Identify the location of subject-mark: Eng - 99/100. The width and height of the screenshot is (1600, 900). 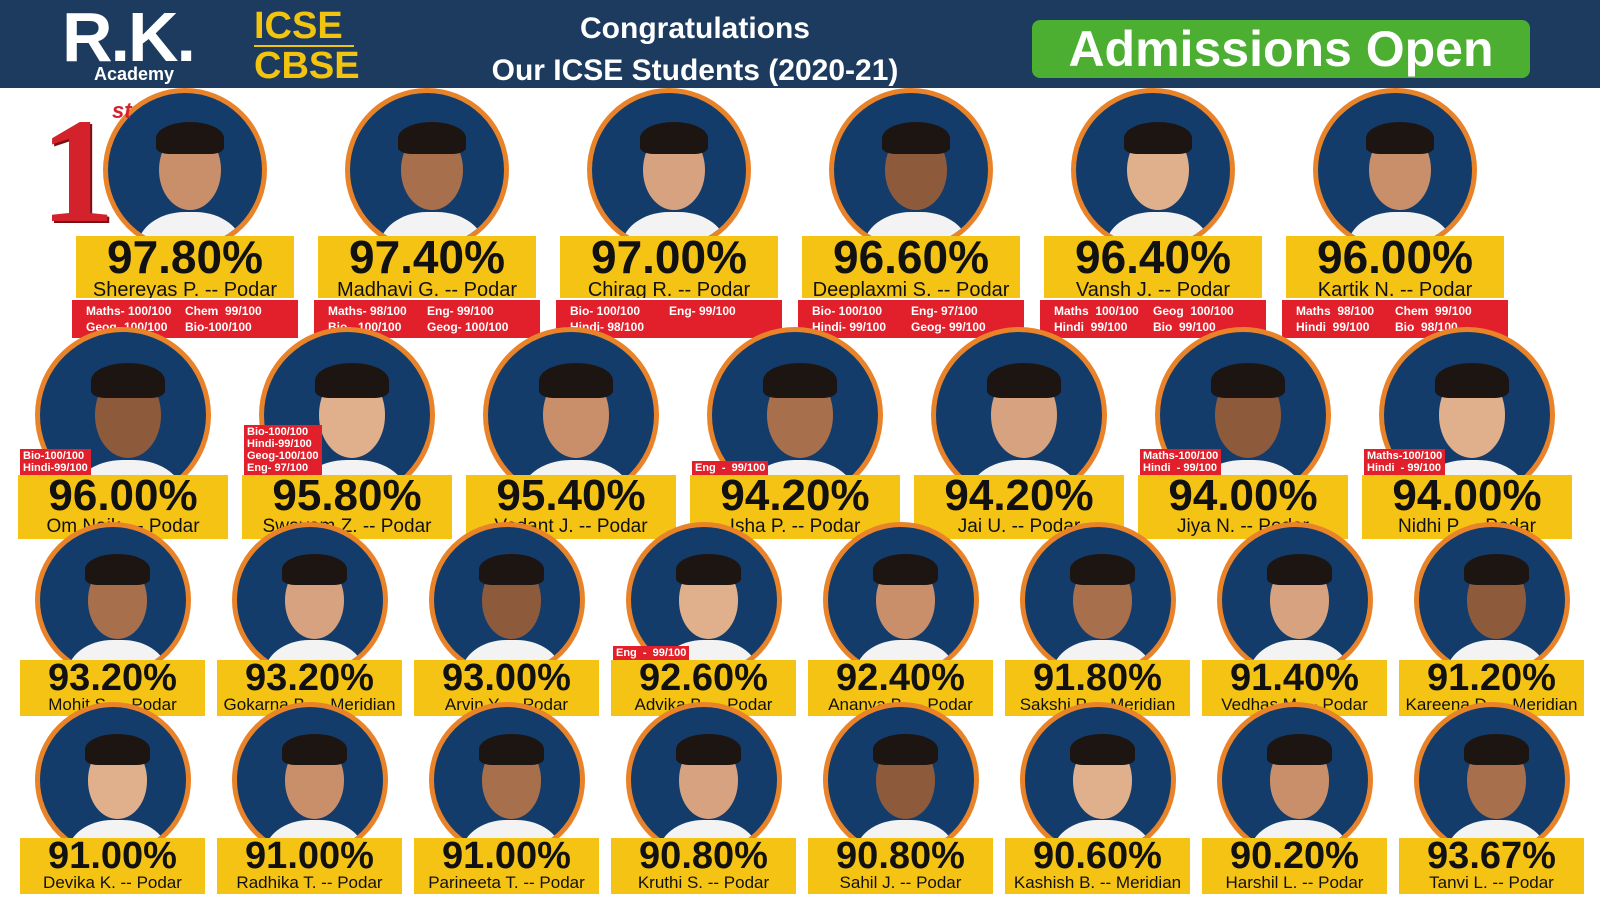
(651, 653).